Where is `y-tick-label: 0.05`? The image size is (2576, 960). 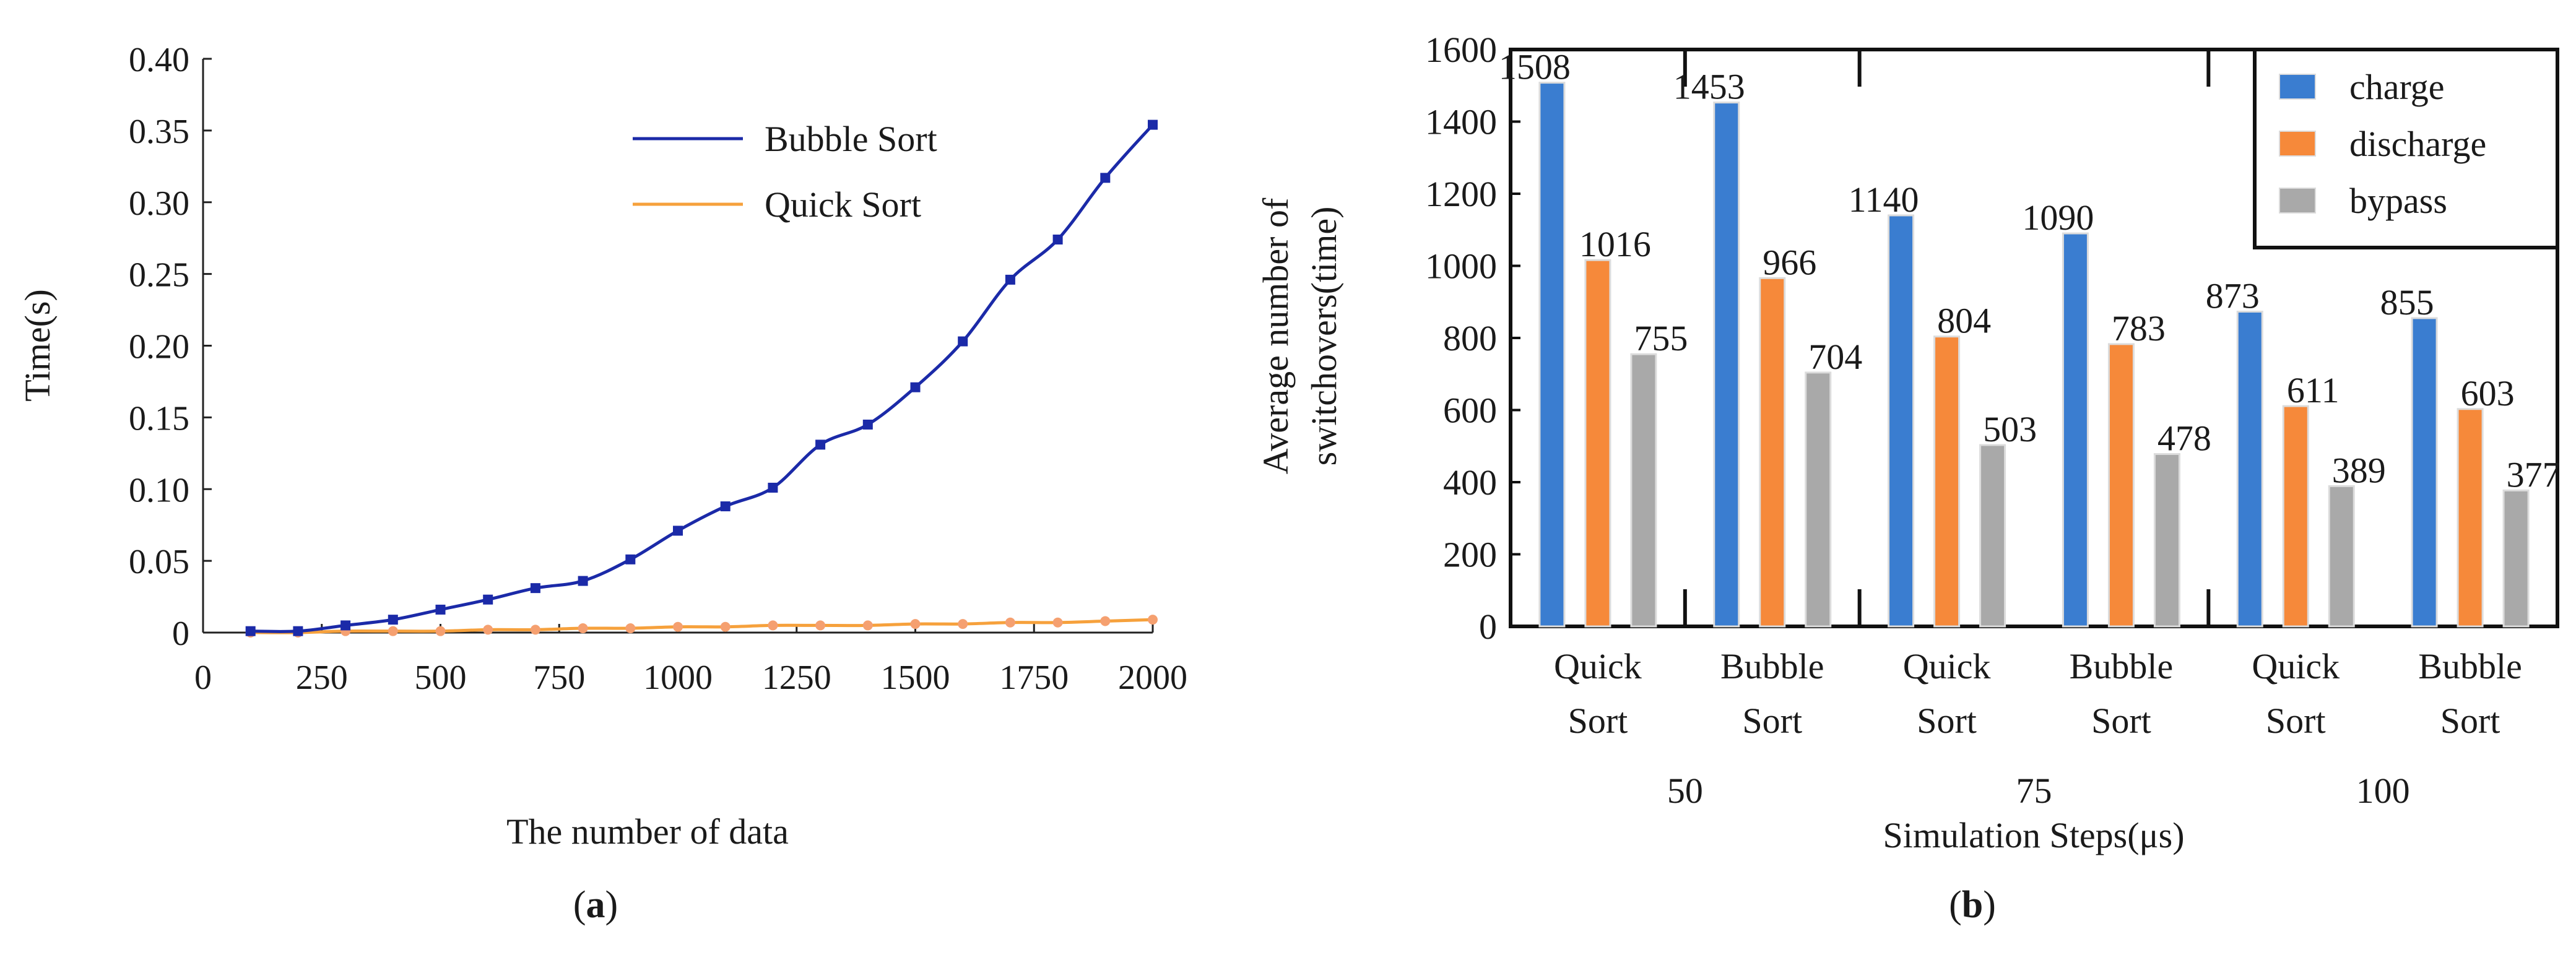
y-tick-label: 0.05 is located at coordinates (159, 562).